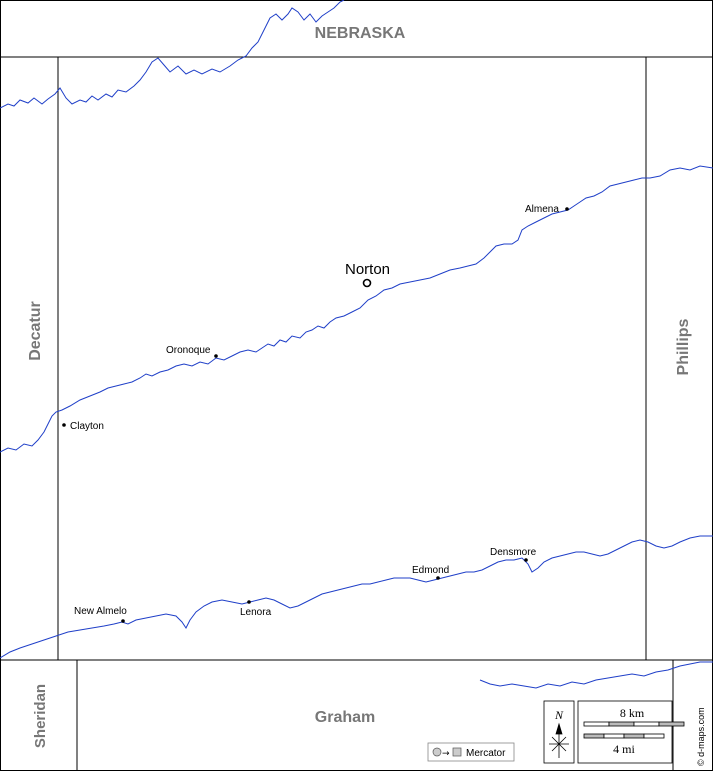  Describe the element at coordinates (249, 602) in the screenshot. I see `town-dot-lenora` at that location.